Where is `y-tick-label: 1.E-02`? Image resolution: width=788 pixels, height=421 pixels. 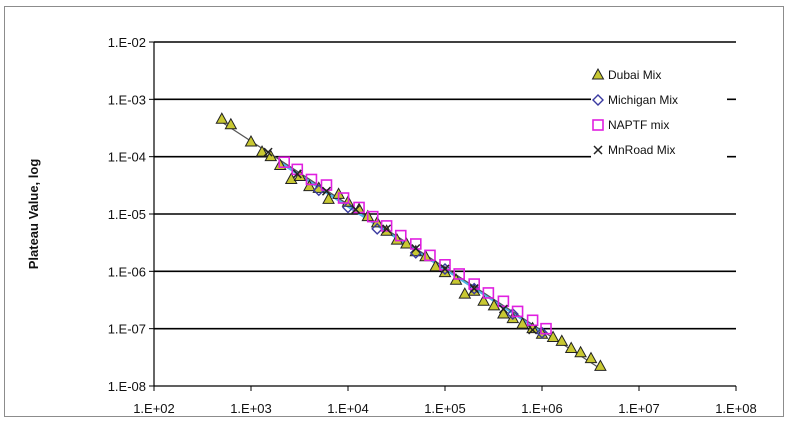
y-tick-label: 1.E-02 is located at coordinates (127, 42).